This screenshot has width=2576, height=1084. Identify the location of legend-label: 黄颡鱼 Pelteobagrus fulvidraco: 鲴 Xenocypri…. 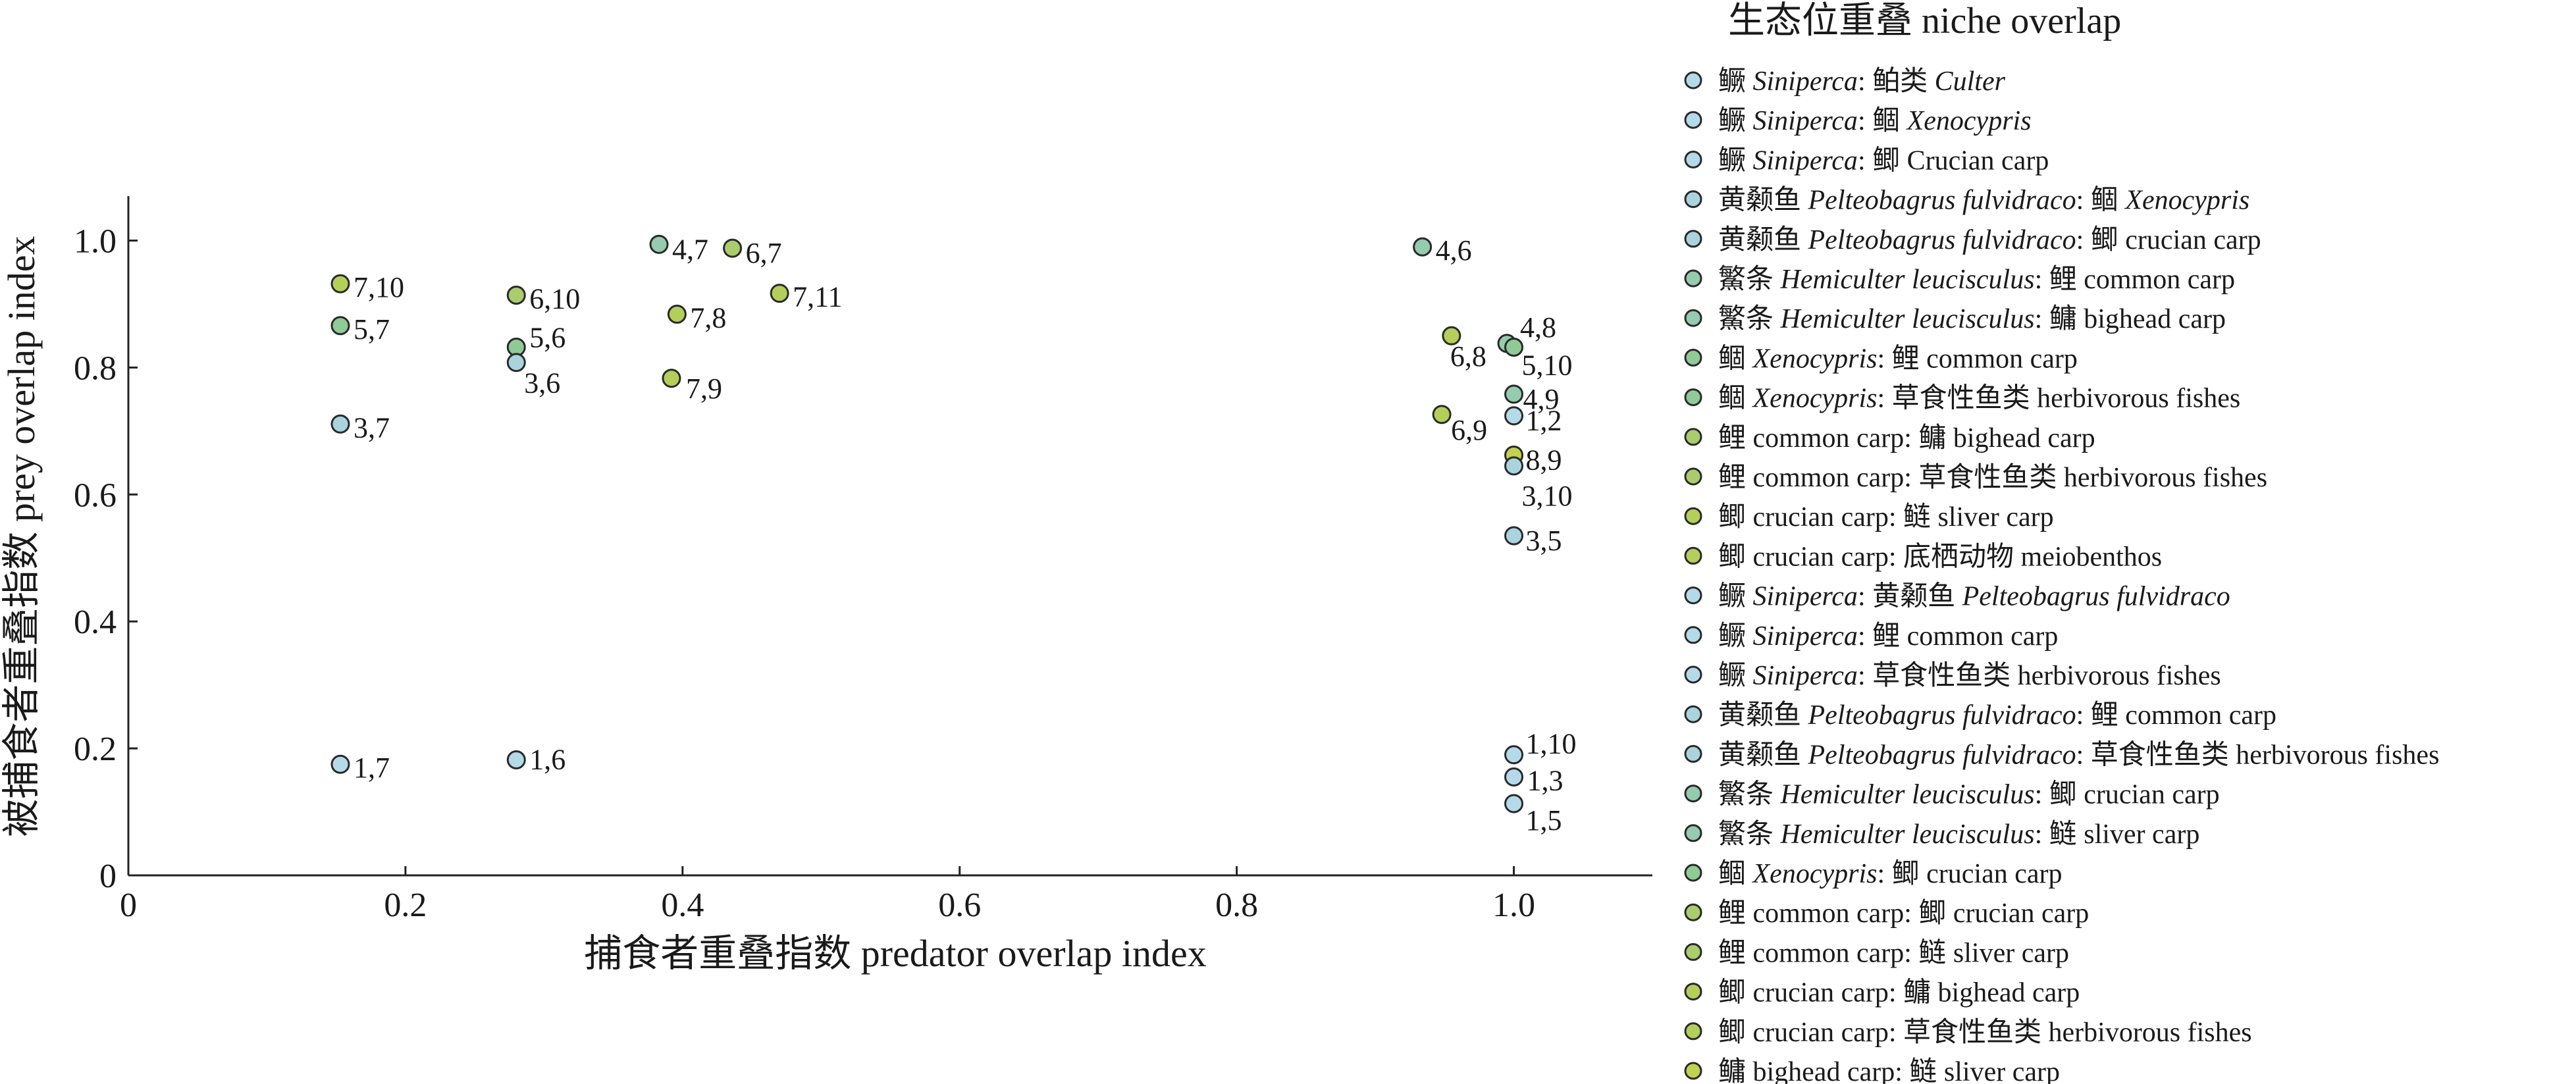
(1983, 201).